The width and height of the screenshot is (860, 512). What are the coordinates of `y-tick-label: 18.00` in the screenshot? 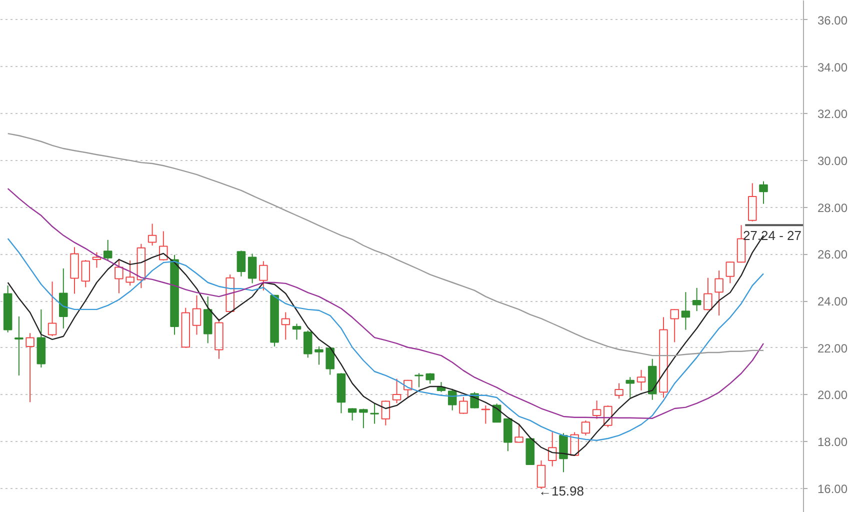 It's located at (833, 442).